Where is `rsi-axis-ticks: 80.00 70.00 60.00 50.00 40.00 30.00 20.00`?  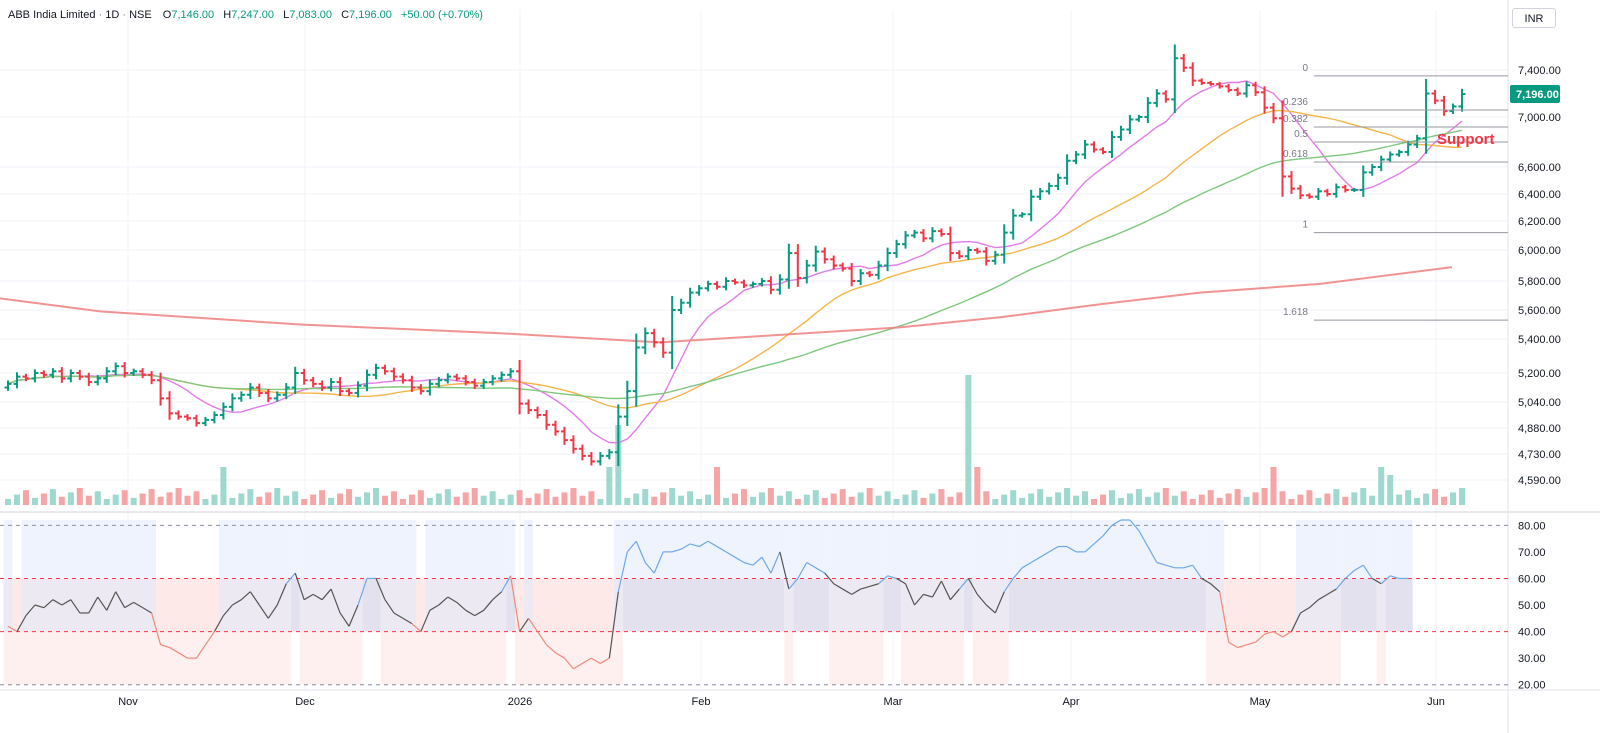 rsi-axis-ticks: 80.00 70.00 60.00 50.00 40.00 30.00 20.00 is located at coordinates (1532, 605).